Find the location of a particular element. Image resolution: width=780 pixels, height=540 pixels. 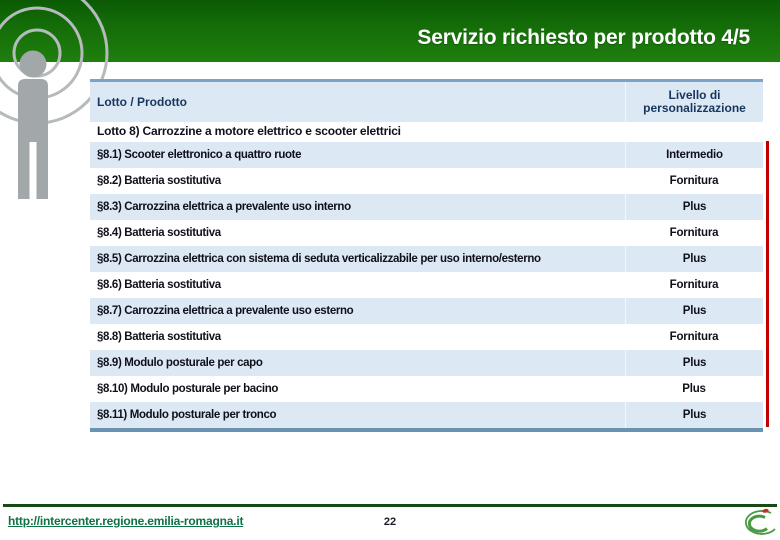

intercent-er-logo-icon is located at coordinates (760, 521).